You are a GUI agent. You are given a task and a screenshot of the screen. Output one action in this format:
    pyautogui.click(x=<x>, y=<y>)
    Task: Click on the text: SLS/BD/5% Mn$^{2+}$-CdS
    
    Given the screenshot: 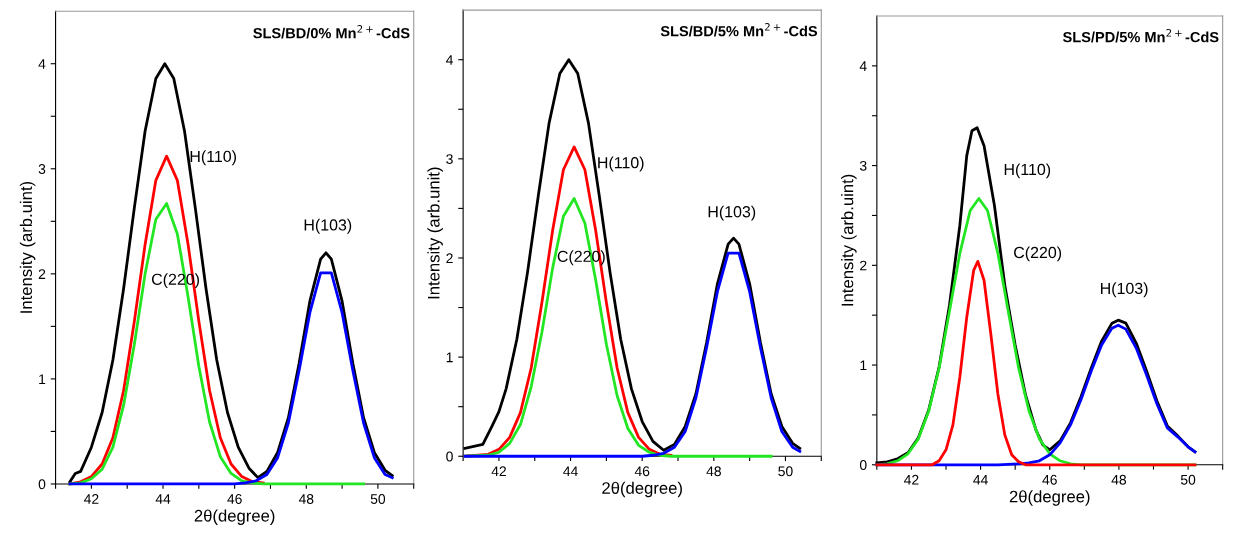 What is the action you would take?
    pyautogui.click(x=739, y=30)
    